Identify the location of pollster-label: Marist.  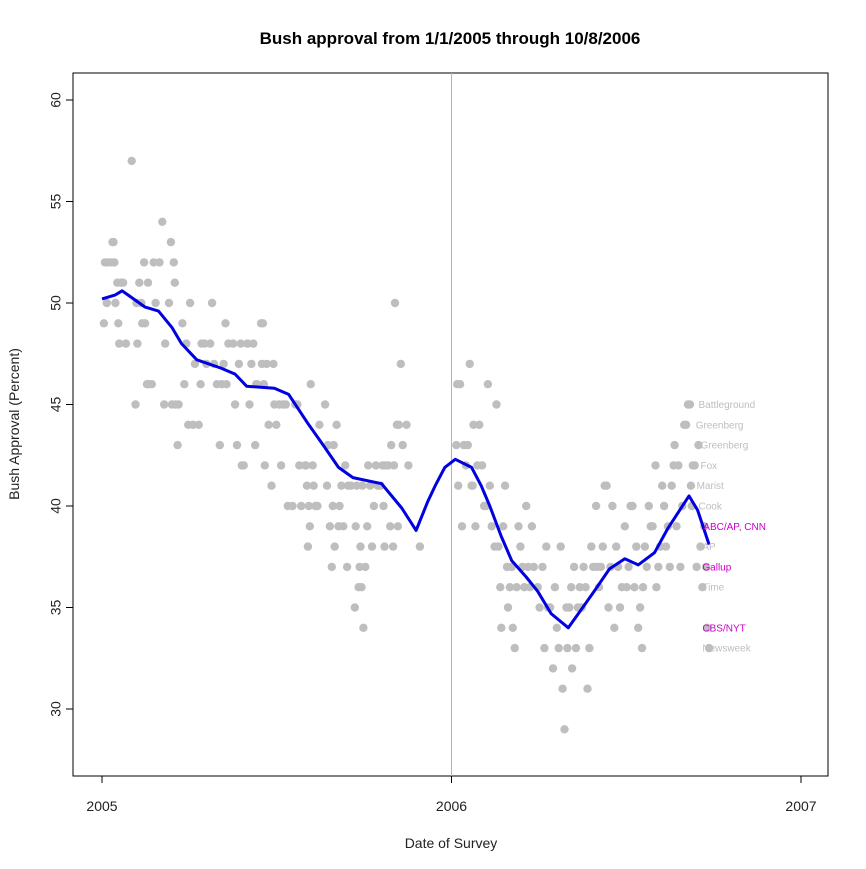
(710, 486).